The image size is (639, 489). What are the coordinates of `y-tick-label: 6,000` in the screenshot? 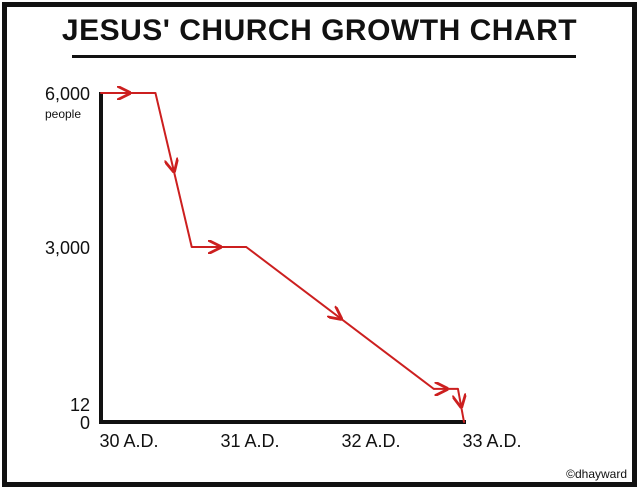 It's located at (67, 94).